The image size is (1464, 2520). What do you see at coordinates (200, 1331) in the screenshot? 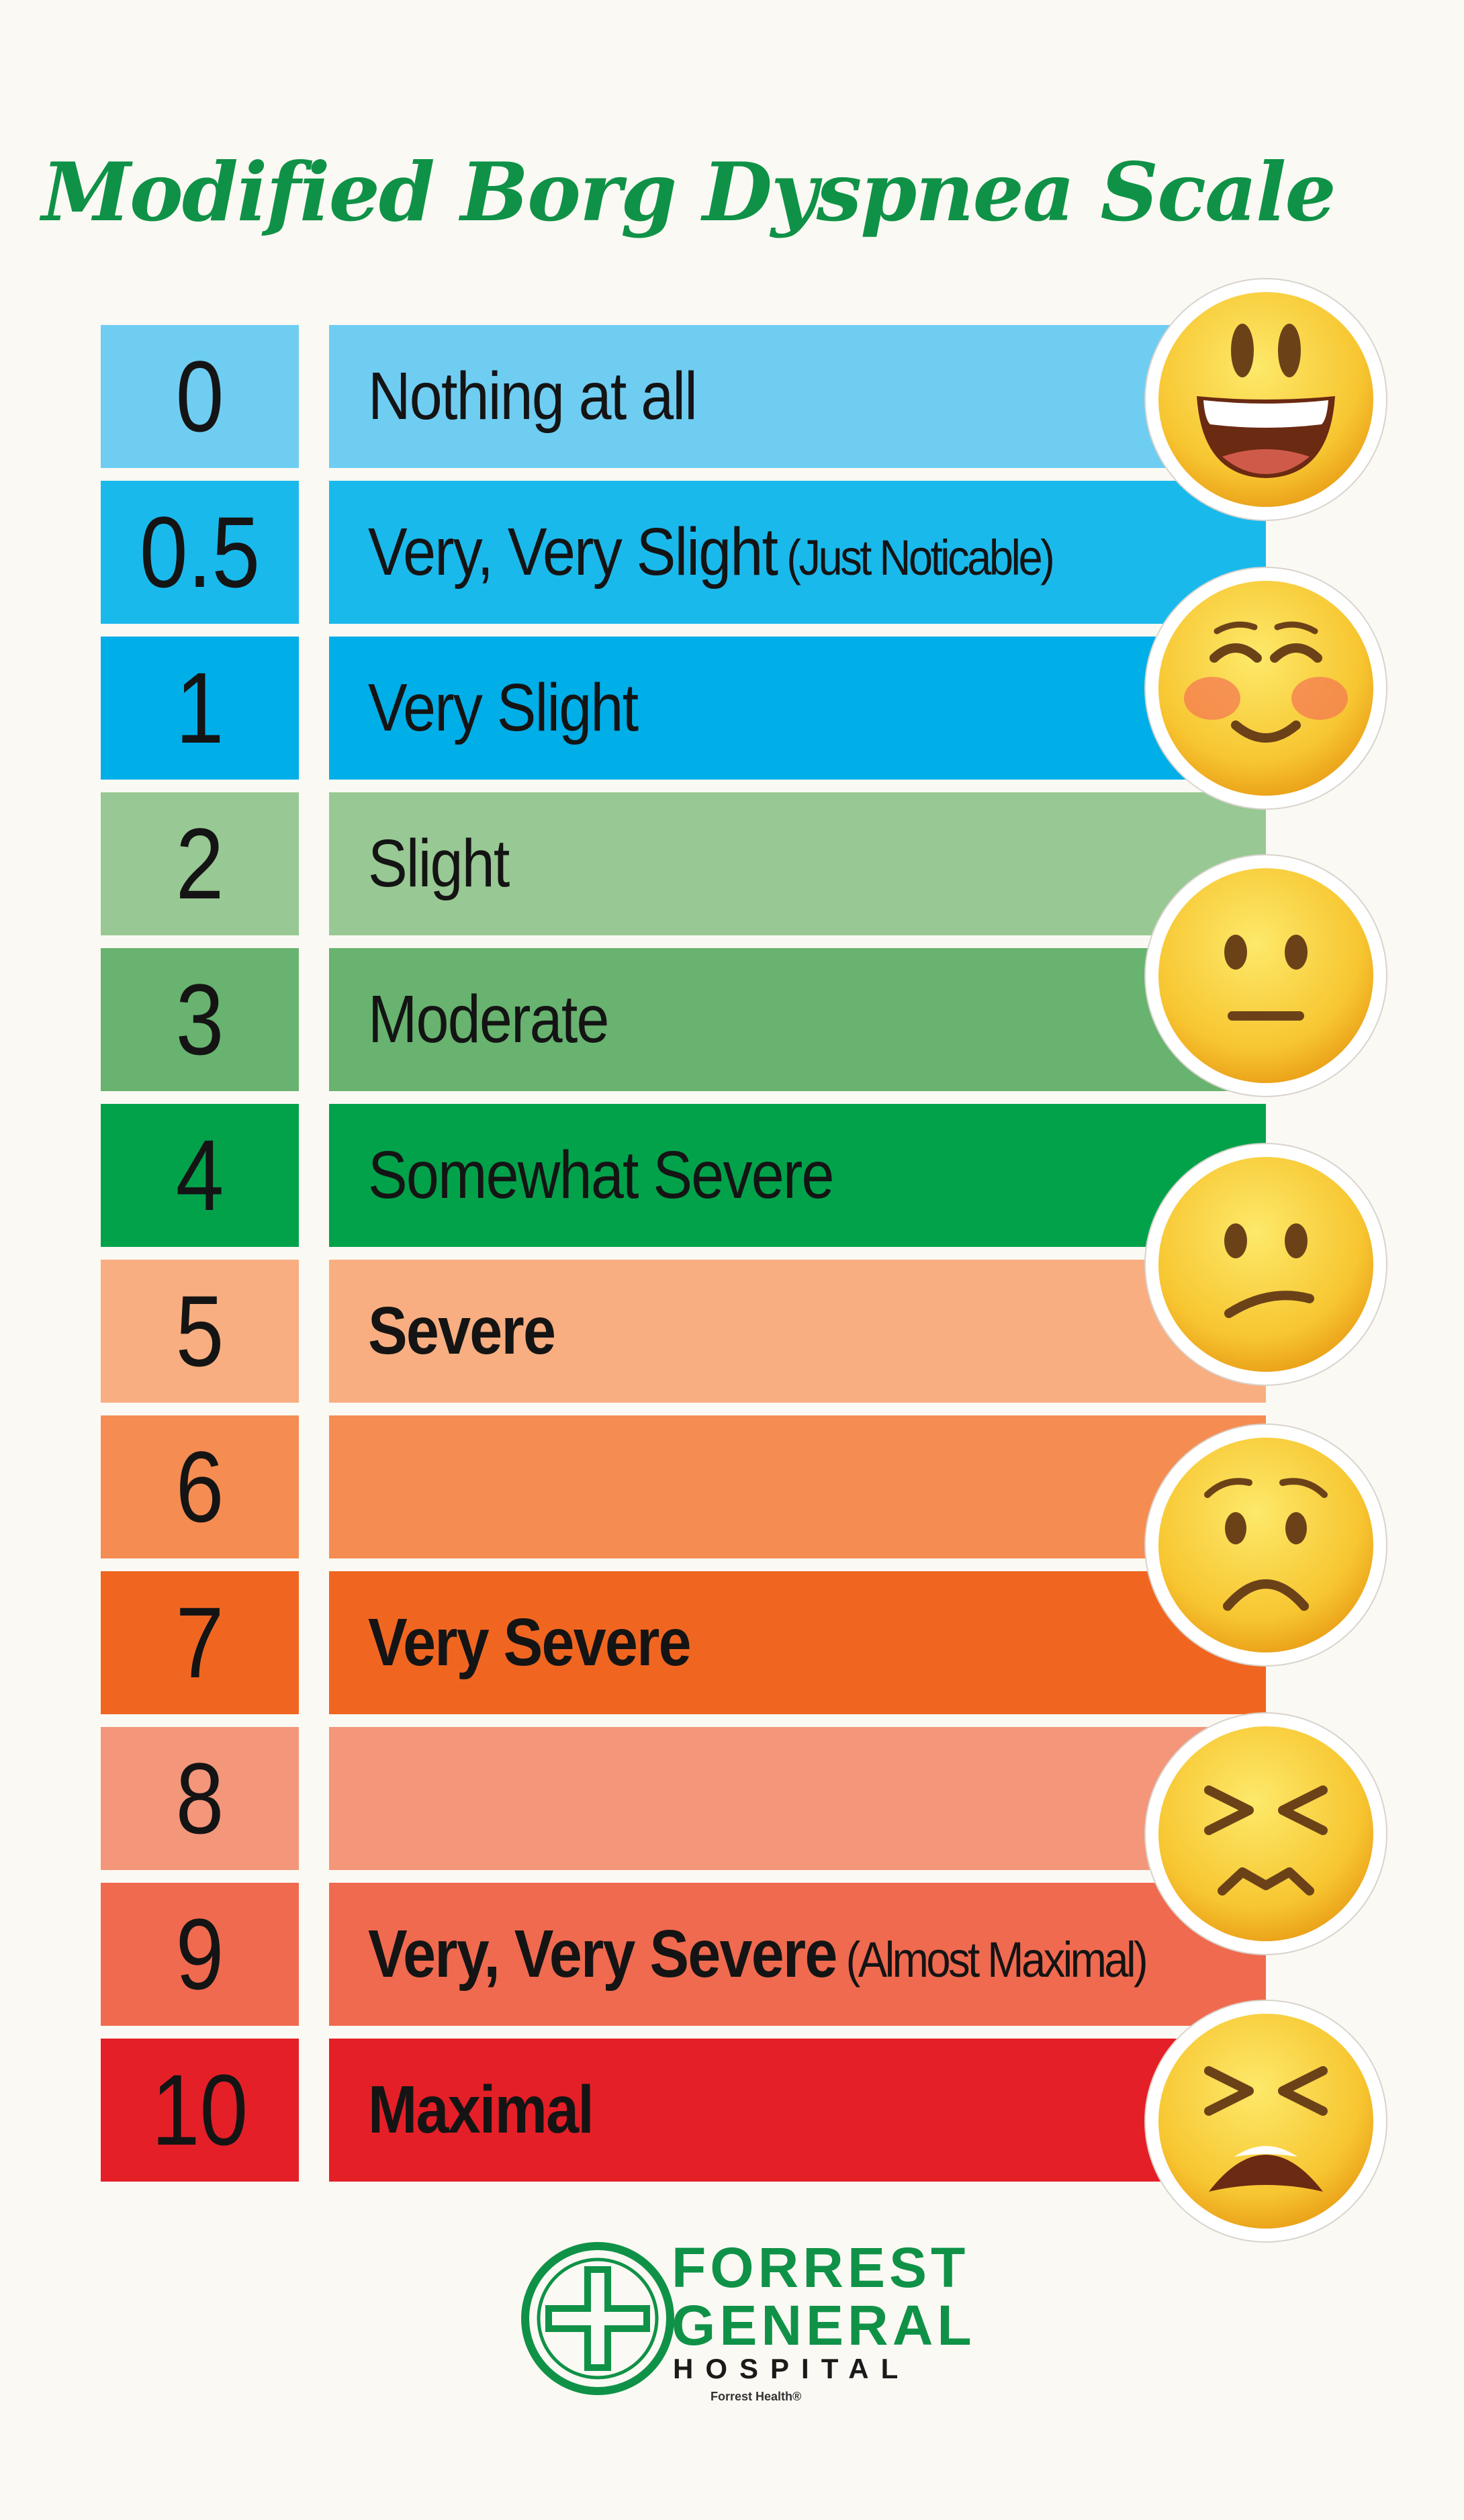
I see `scale-value: 5` at bounding box center [200, 1331].